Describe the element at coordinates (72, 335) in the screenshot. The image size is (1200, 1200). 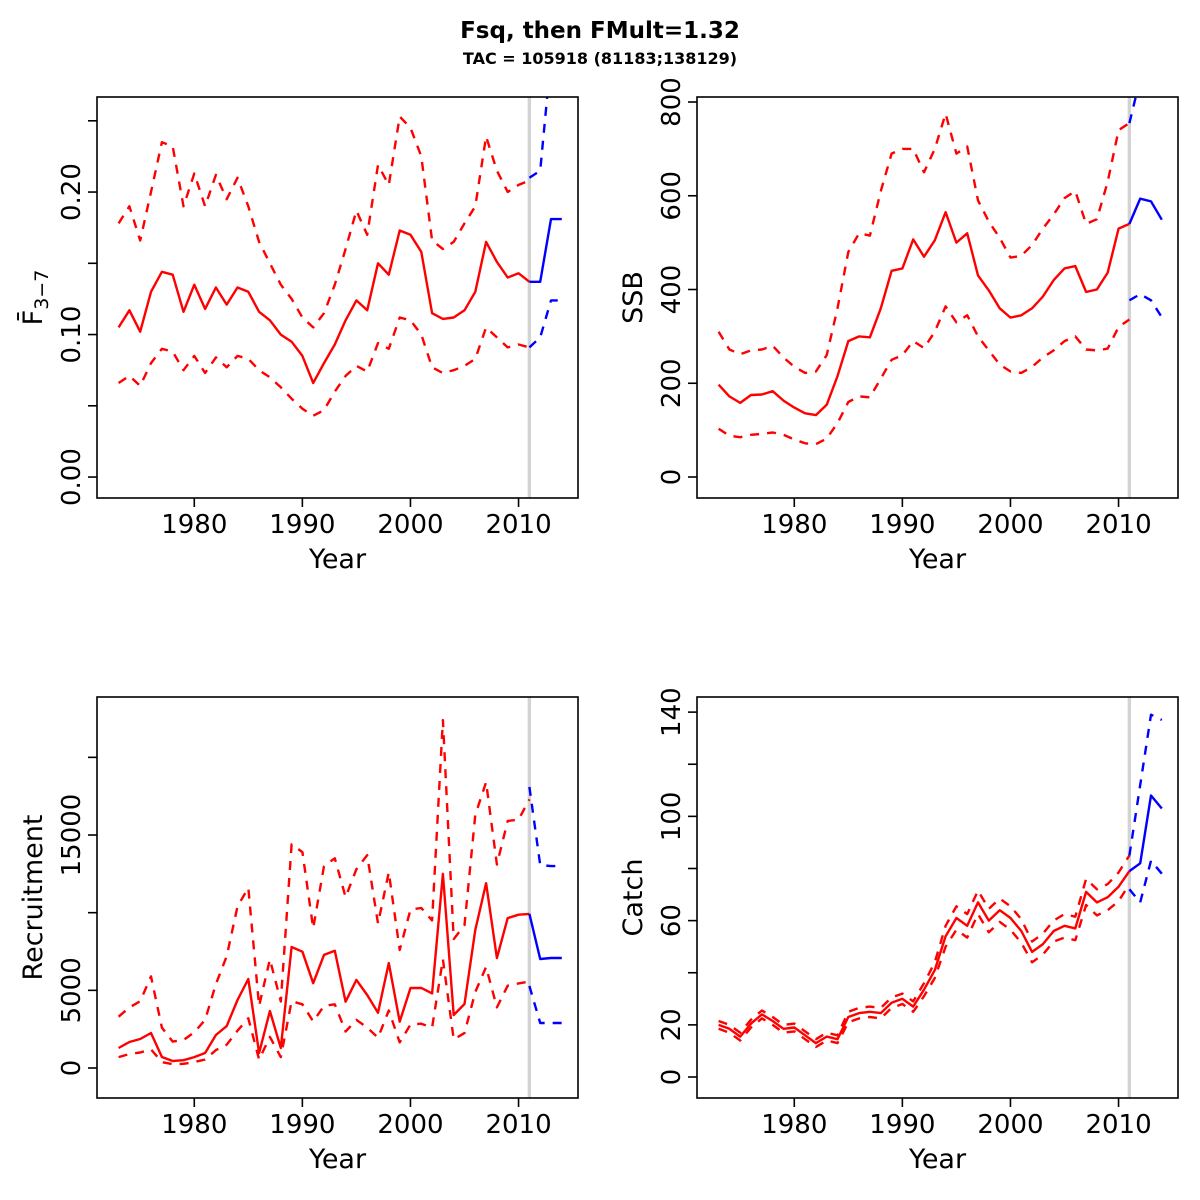
I see `f-y-tick-label: 0.10` at that location.